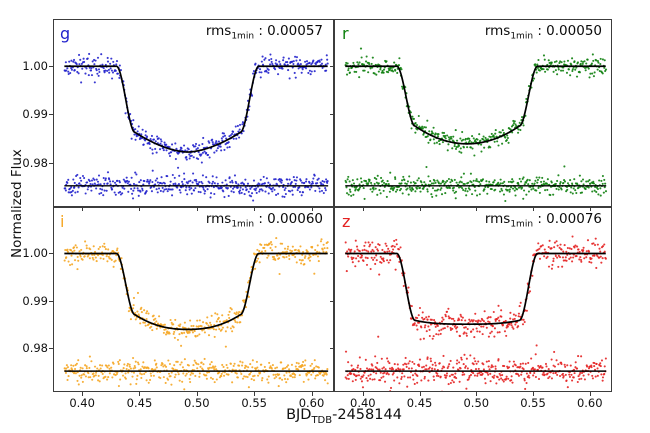 Image resolution: width=650 pixels, height=433 pixels. I want to click on xlabel-suffix: -2458144, so click(367, 415).